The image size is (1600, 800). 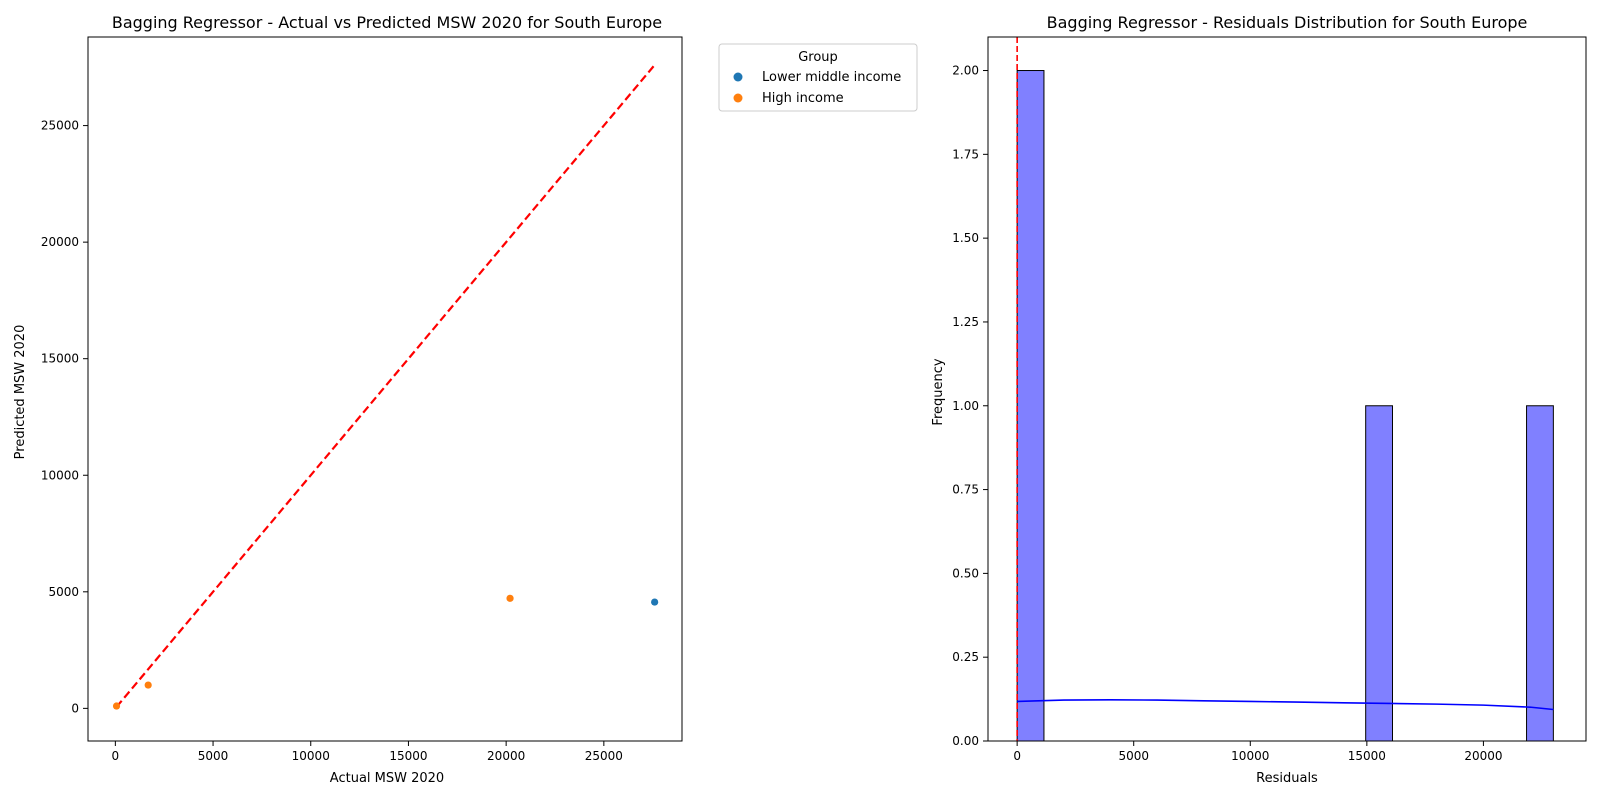 What do you see at coordinates (64, 417) in the screenshot?
I see `scatter-y-ticks: 0 5000 10000 15000 20000 25000` at bounding box center [64, 417].